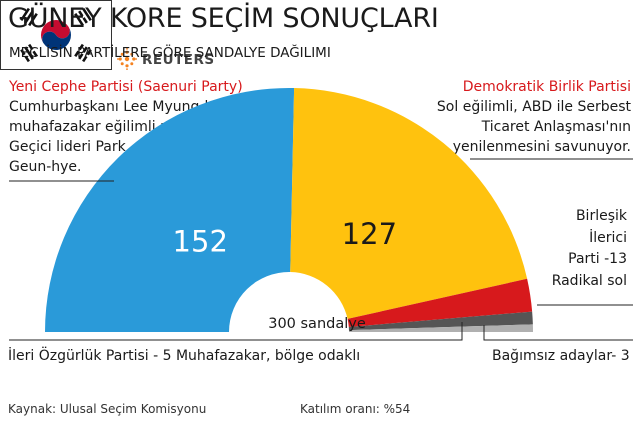  I want to click on chart-title: GÜNEY KORE SEÇİM SONUÇLARI, so click(223, 18).